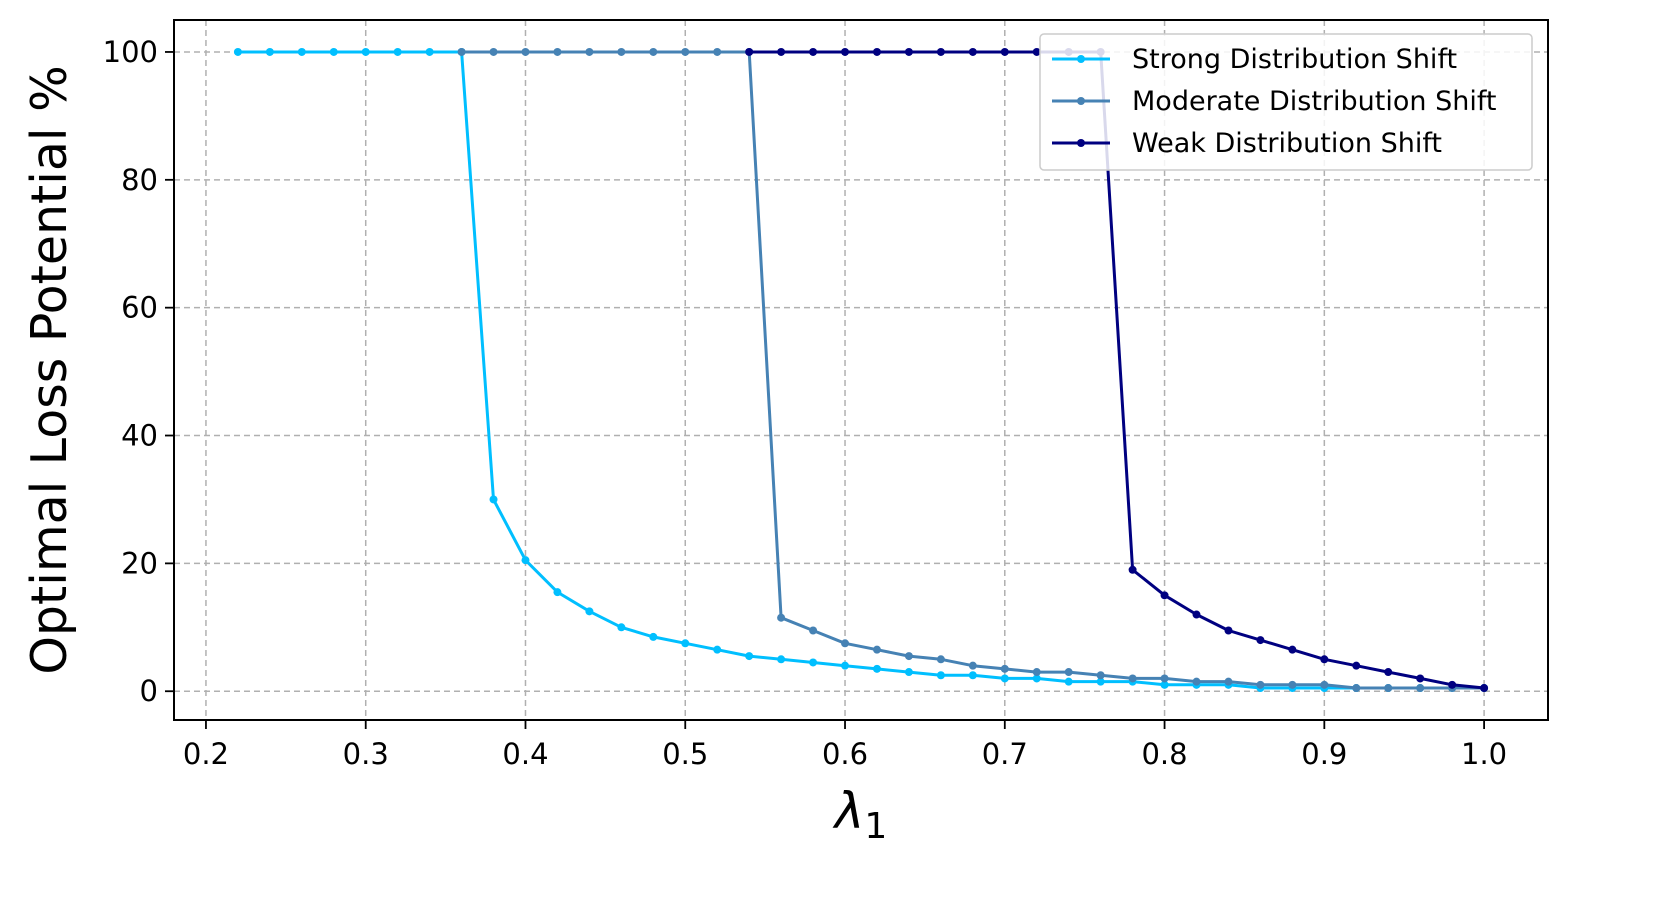 This screenshot has height=915, width=1661. I want to click on x-axis-title-symbol: λ, so click(848, 811).